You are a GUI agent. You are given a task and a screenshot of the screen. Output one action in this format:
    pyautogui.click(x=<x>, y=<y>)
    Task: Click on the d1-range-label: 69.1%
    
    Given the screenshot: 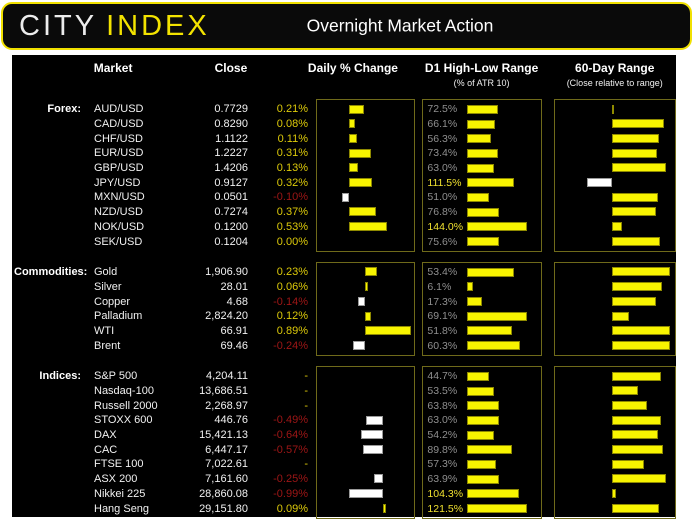 What is the action you would take?
    pyautogui.click(x=442, y=316)
    